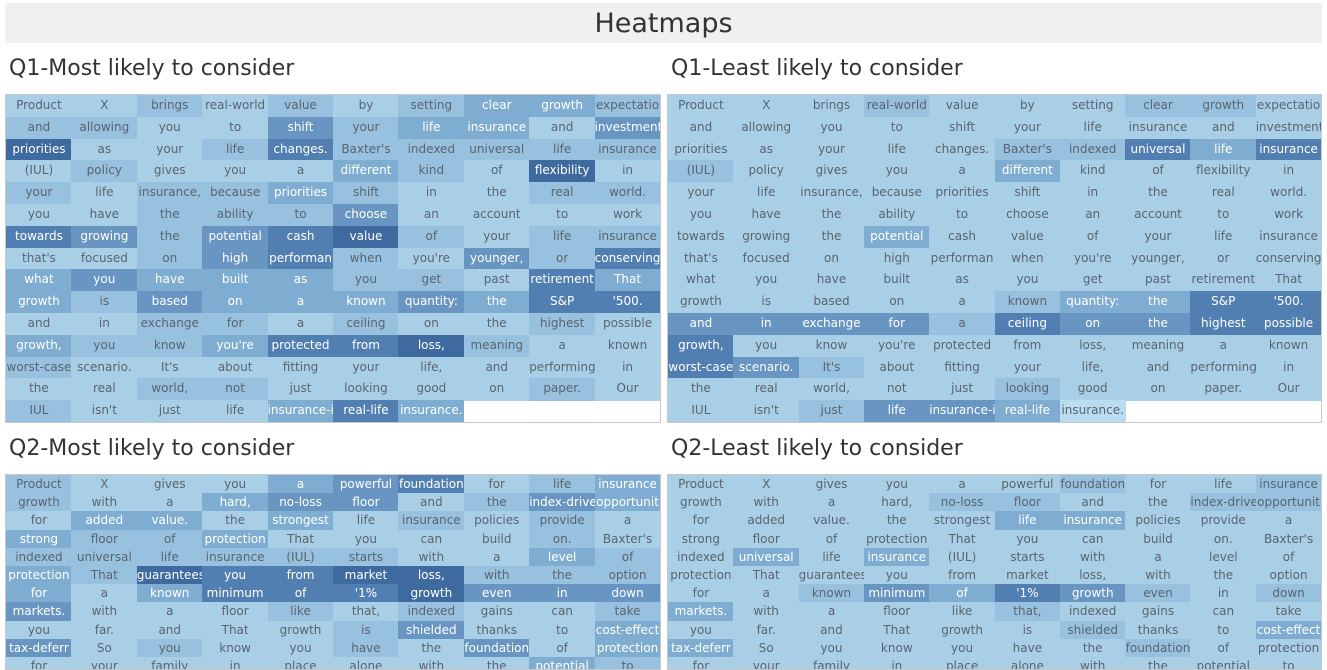  I want to click on heatmap-cell: retirement, so click(562, 280).